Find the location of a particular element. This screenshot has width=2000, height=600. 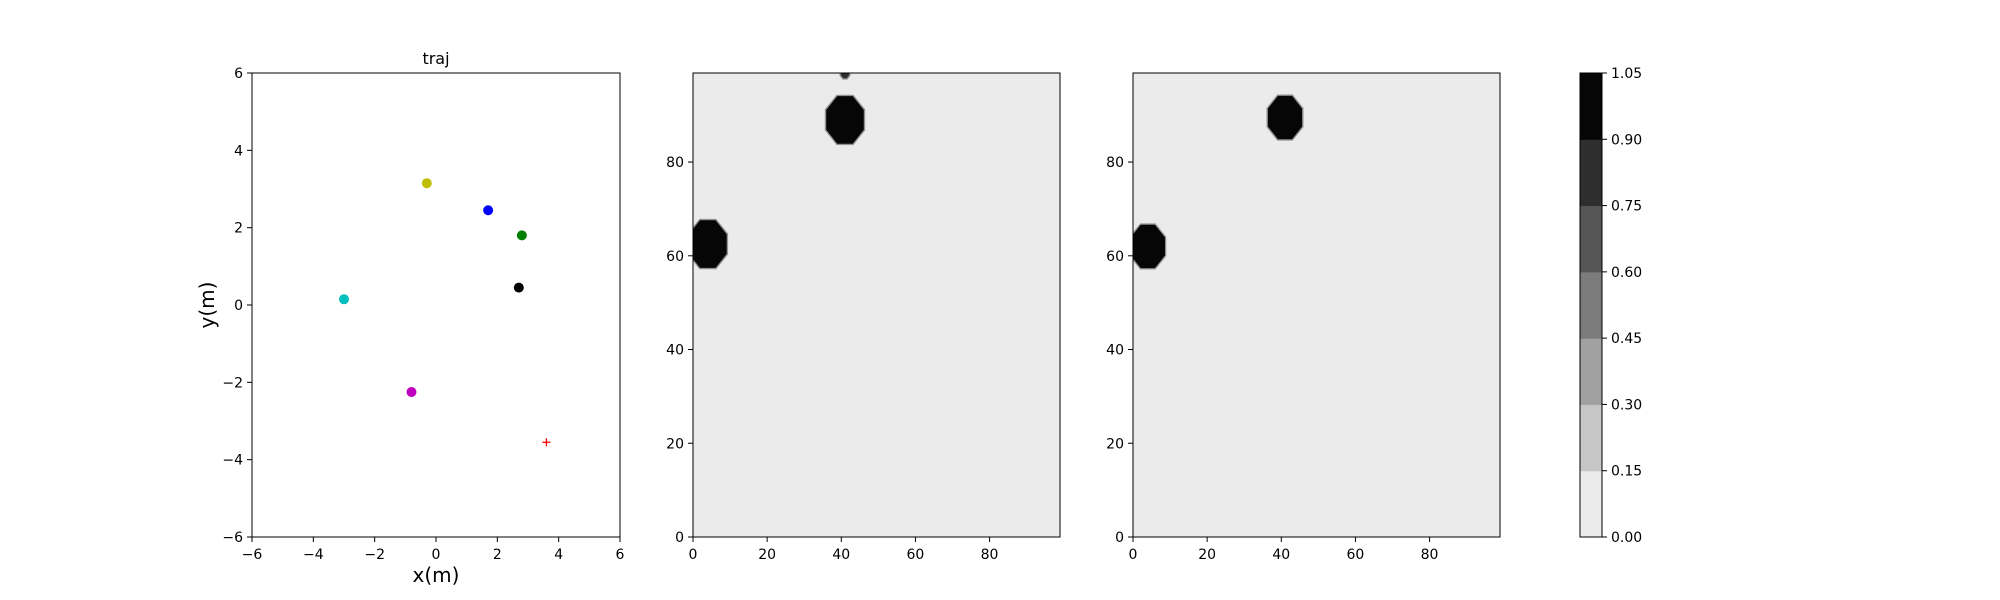

y-tick-label: 4 is located at coordinates (238, 151).